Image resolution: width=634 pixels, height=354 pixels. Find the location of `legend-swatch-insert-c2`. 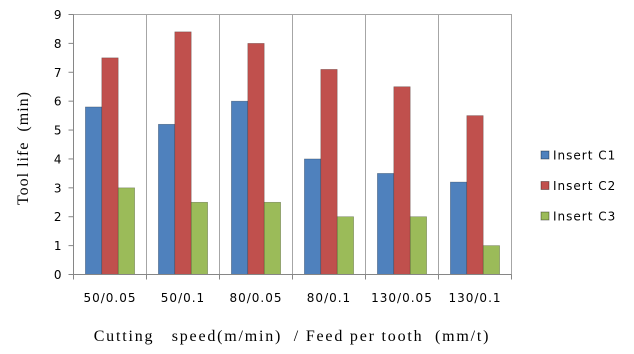

legend-swatch-insert-c2 is located at coordinates (545, 185).